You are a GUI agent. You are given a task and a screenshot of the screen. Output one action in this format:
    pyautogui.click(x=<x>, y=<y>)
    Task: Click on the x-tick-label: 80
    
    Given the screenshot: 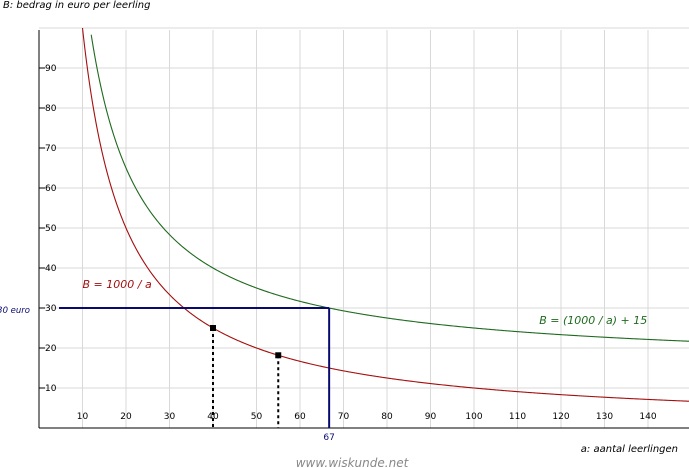 What is the action you would take?
    pyautogui.click(x=387, y=417)
    